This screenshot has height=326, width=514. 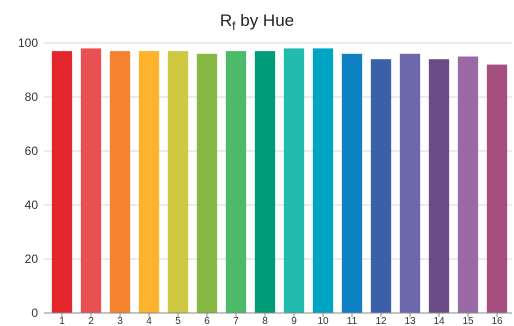 What do you see at coordinates (207, 321) in the screenshot?
I see `x-tick-label: 6` at bounding box center [207, 321].